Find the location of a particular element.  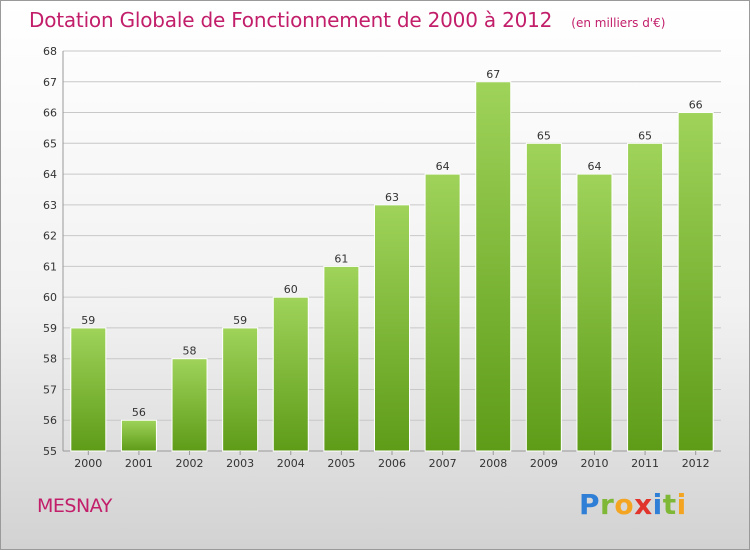

proxiti-logo: Proxiti is located at coordinates (633, 504).